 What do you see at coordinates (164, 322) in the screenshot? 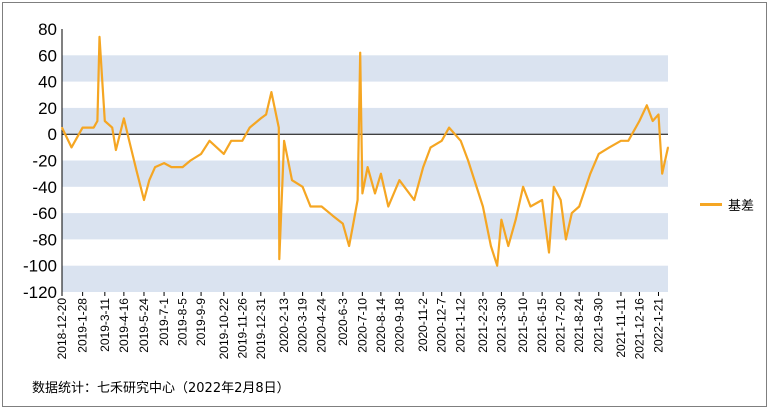
I see `x-tick-label: 2019-7-1` at bounding box center [164, 322].